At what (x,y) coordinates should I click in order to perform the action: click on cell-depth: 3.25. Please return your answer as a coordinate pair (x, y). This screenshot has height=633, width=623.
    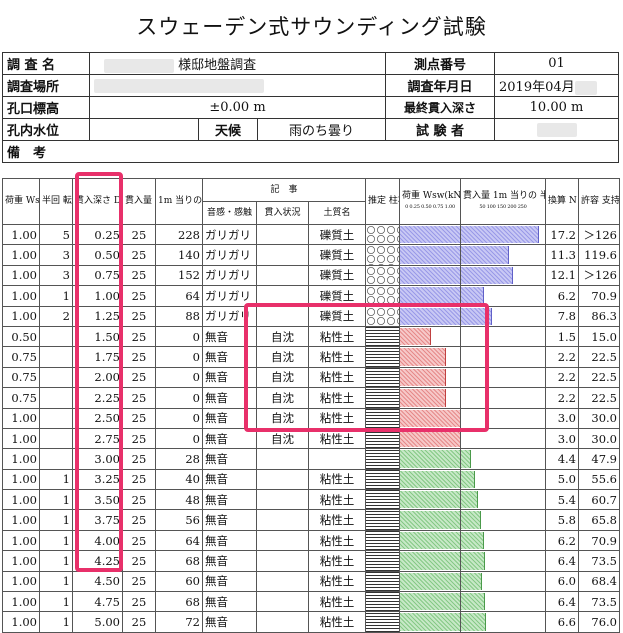
    Looking at the image, I should click on (97, 479).